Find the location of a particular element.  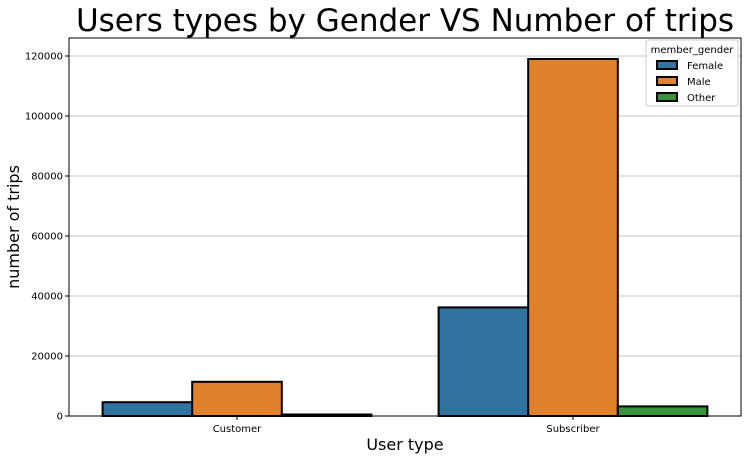

y-axis-ticks: 0 20000 40000 60000 80000 100000 120000 is located at coordinates (47, 237).